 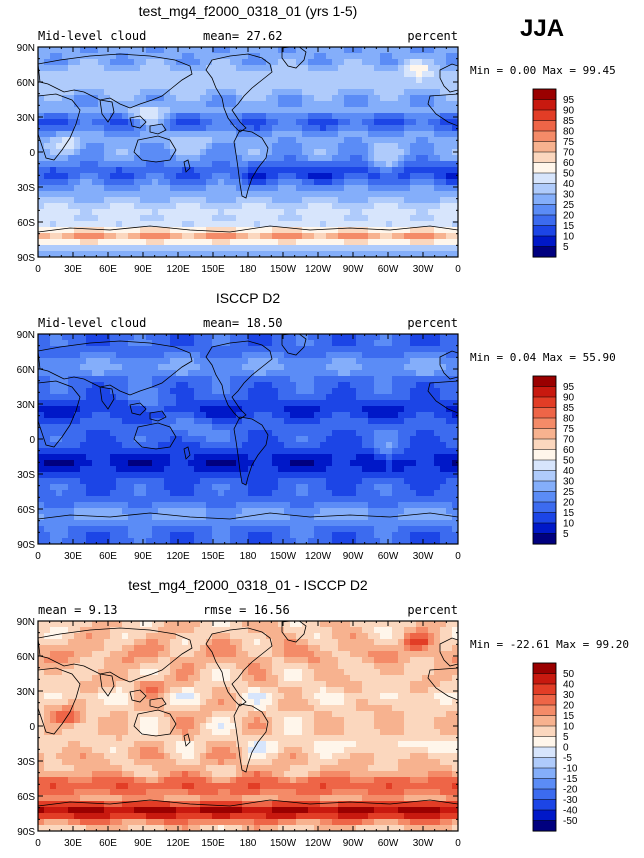 I want to click on colorbar-label: 60, so click(x=569, y=163).